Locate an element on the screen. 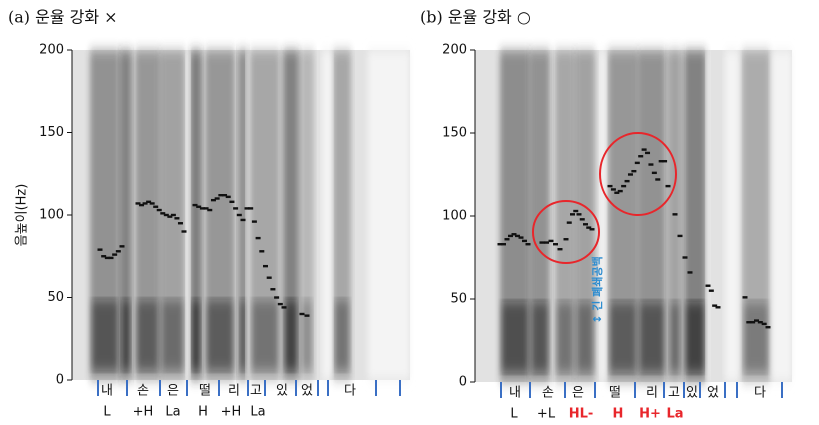 This screenshot has height=425, width=819. panel-title: (b) 운율 강화 ○ is located at coordinates (475, 17).